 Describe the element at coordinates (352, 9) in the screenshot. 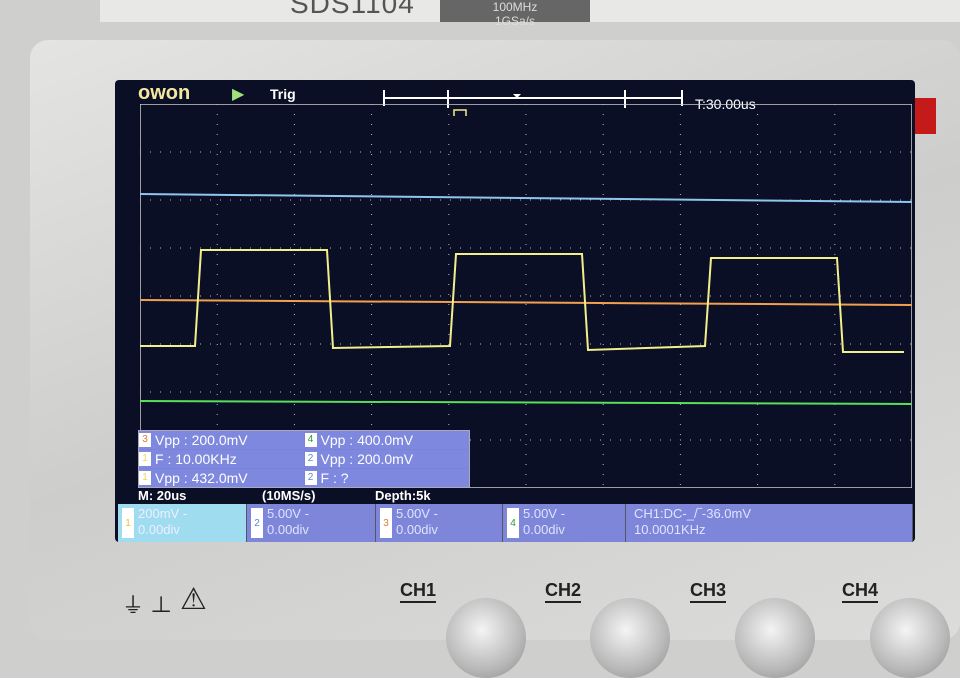

I see `model-label: SDS1104` at that location.